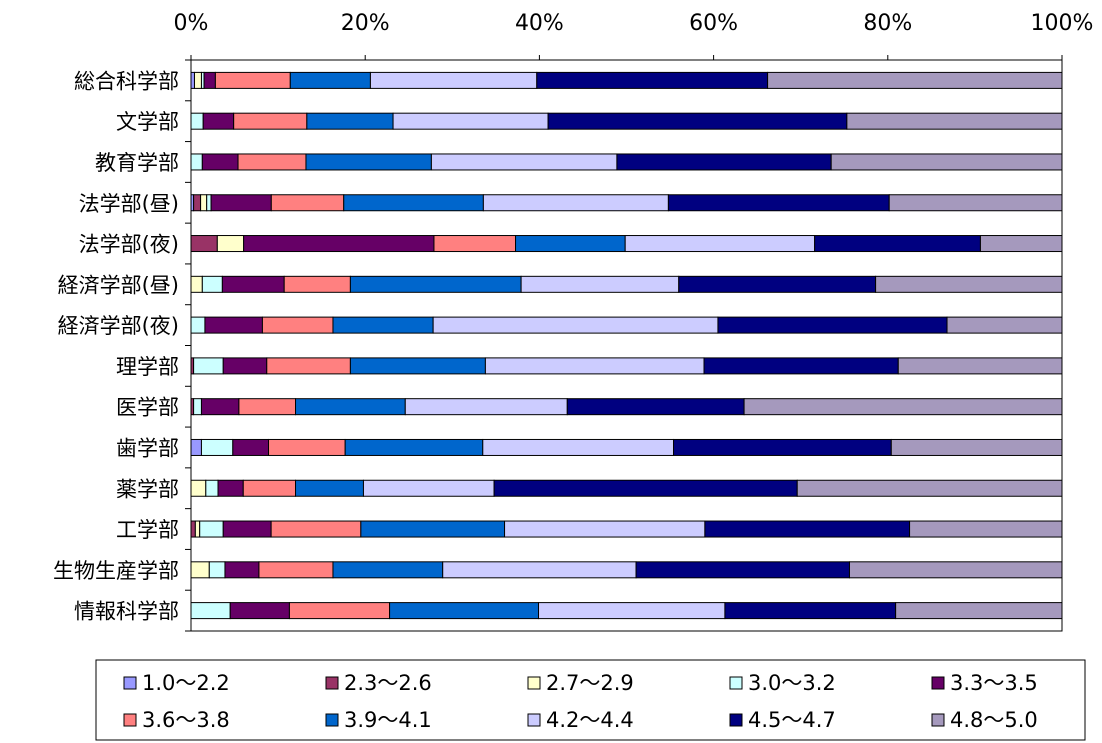 The height and width of the screenshot is (743, 1102). What do you see at coordinates (147, 122) in the screenshot?
I see `category-label: 文学部` at bounding box center [147, 122].